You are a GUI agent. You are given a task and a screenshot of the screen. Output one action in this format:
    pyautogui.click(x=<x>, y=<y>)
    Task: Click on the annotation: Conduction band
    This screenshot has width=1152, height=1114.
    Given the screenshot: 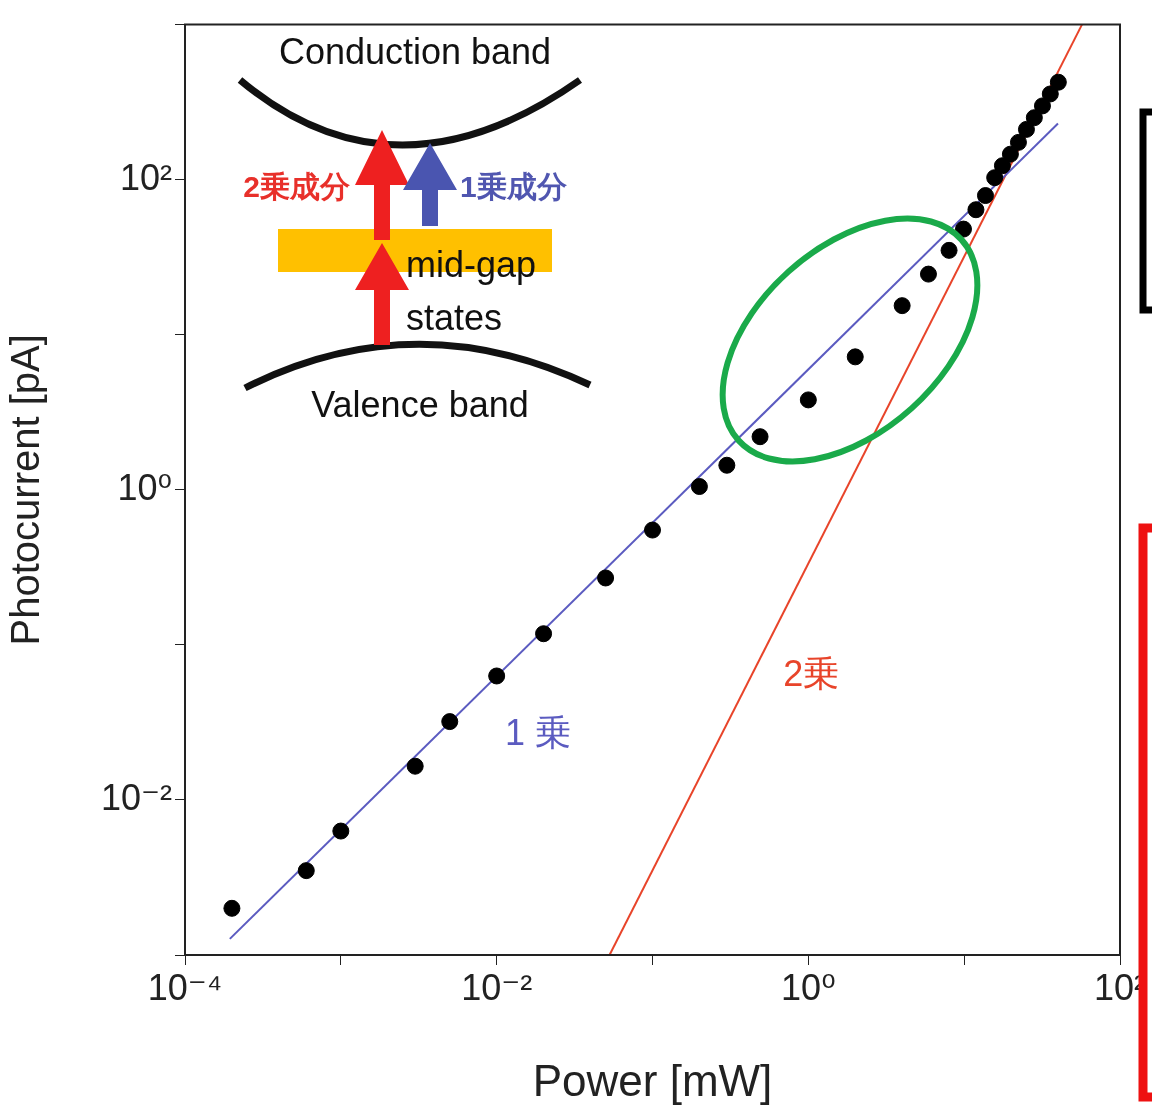 What is the action you would take?
    pyautogui.click(x=415, y=51)
    